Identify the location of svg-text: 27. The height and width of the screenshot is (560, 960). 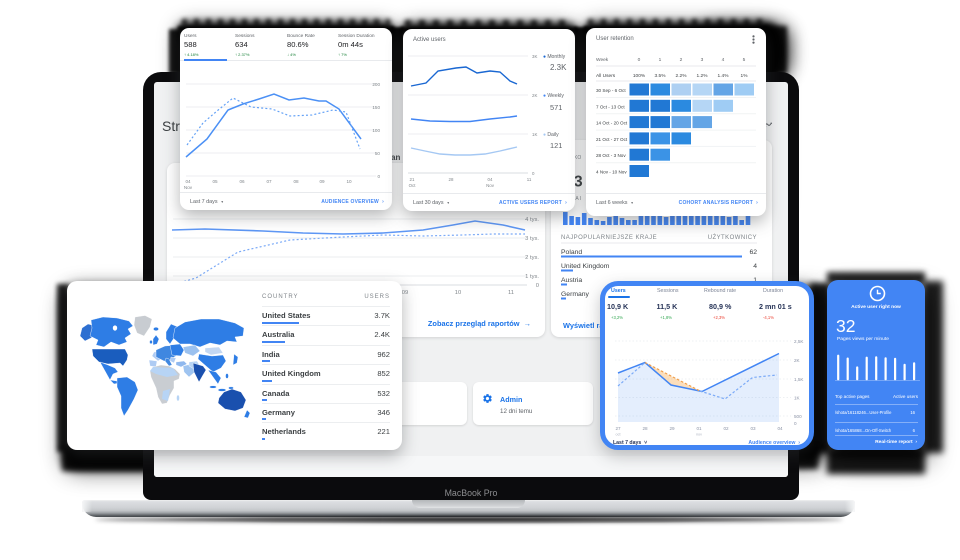
(618, 428).